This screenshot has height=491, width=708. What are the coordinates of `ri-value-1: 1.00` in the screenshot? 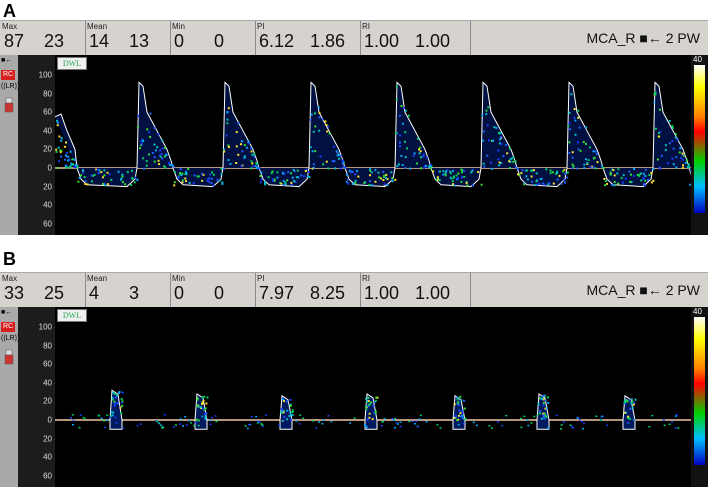 It's located at (382, 293).